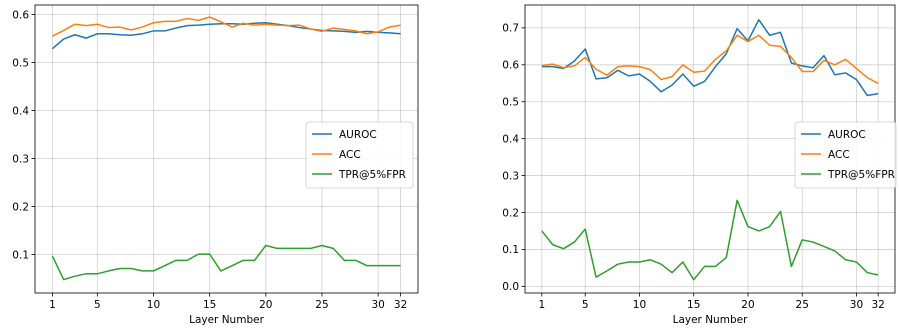 This screenshot has width=899, height=329. Describe the element at coordinates (510, 29) in the screenshot. I see `y-tick-label: 0.7` at that location.